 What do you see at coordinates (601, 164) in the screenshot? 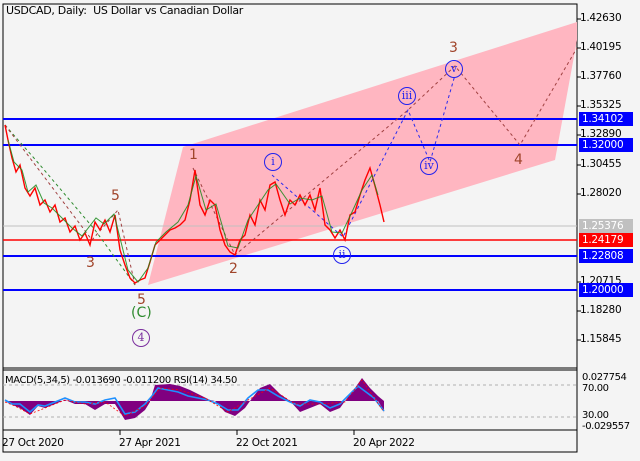
I see `price-tick: 1.30455` at bounding box center [601, 164].